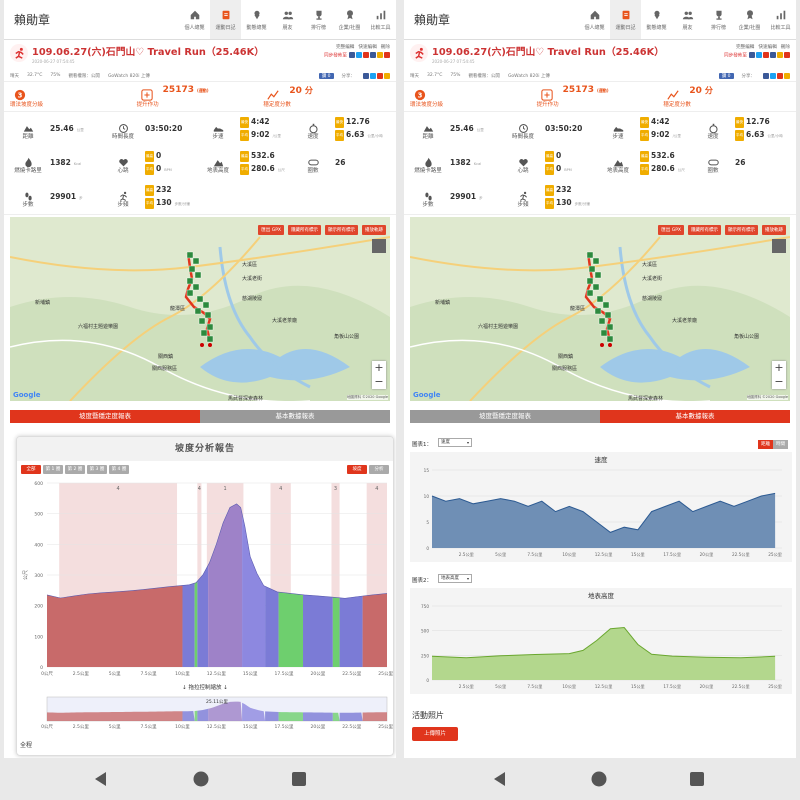  What do you see at coordinates (304, 230) in the screenshot?
I see `map-button-2: 隱藏所有標示` at bounding box center [304, 230].